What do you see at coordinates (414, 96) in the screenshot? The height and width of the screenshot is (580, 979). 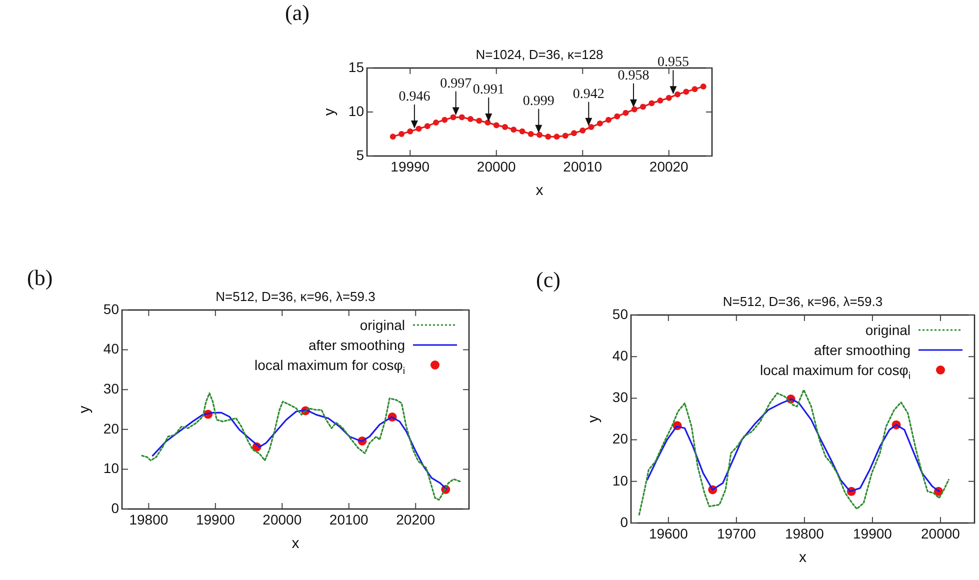 I see `annotation: 0.946` at bounding box center [414, 96].